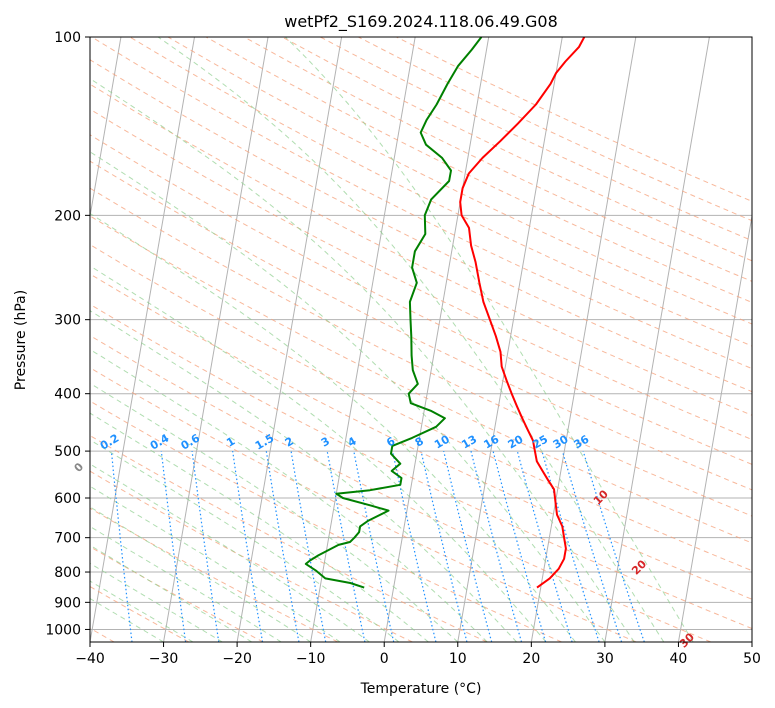 Image resolution: width=775 pixels, height=708 pixels. I want to click on x-tick-label: 30, so click(605, 659).